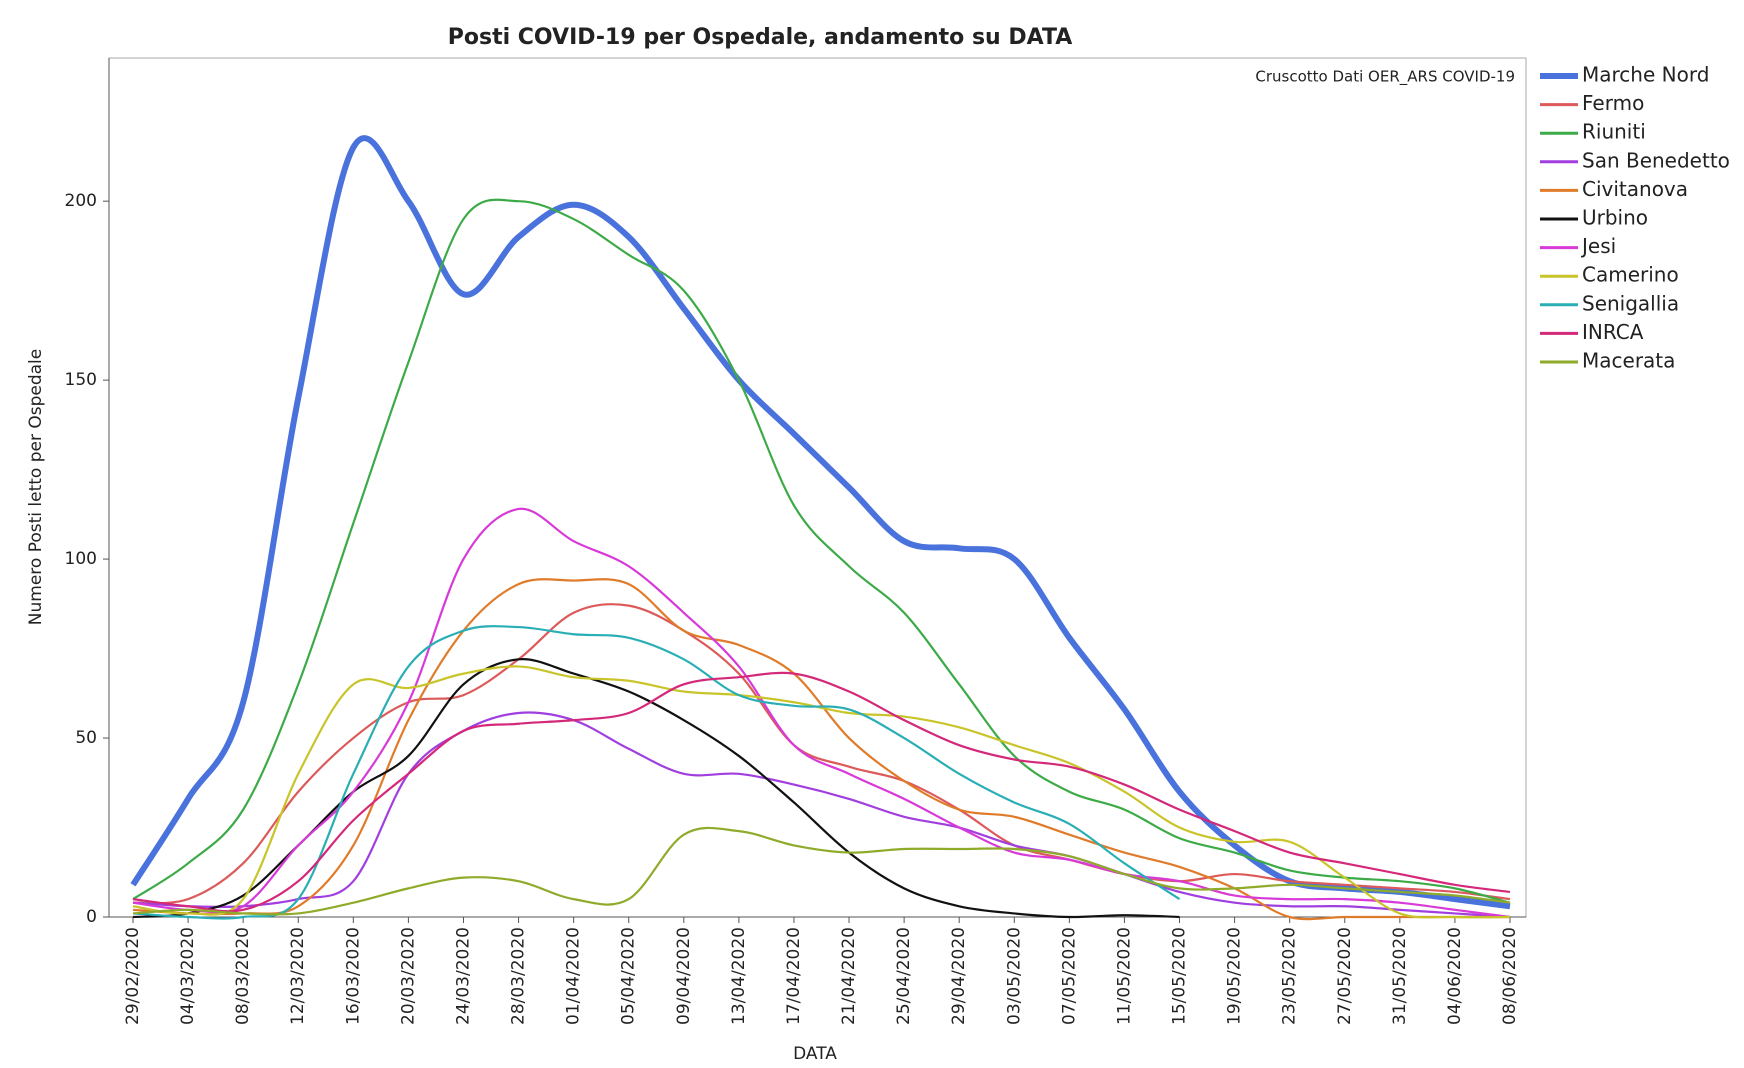 This screenshot has width=1744, height=1068. I want to click on x-tick-label: 29/04/2020, so click(959, 976).